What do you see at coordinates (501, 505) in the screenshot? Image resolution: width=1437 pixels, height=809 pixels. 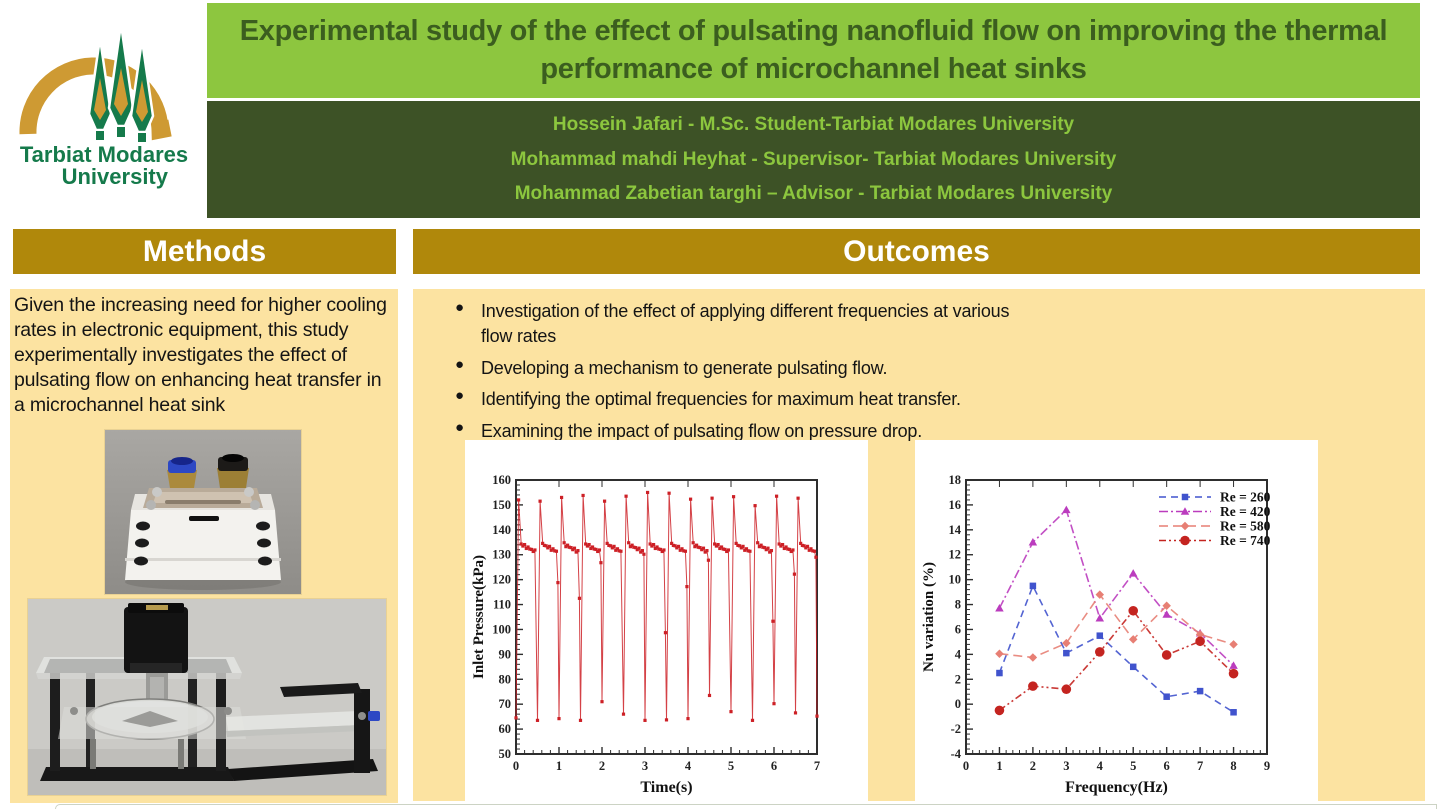 I see `svg-text: 150` at bounding box center [501, 505].